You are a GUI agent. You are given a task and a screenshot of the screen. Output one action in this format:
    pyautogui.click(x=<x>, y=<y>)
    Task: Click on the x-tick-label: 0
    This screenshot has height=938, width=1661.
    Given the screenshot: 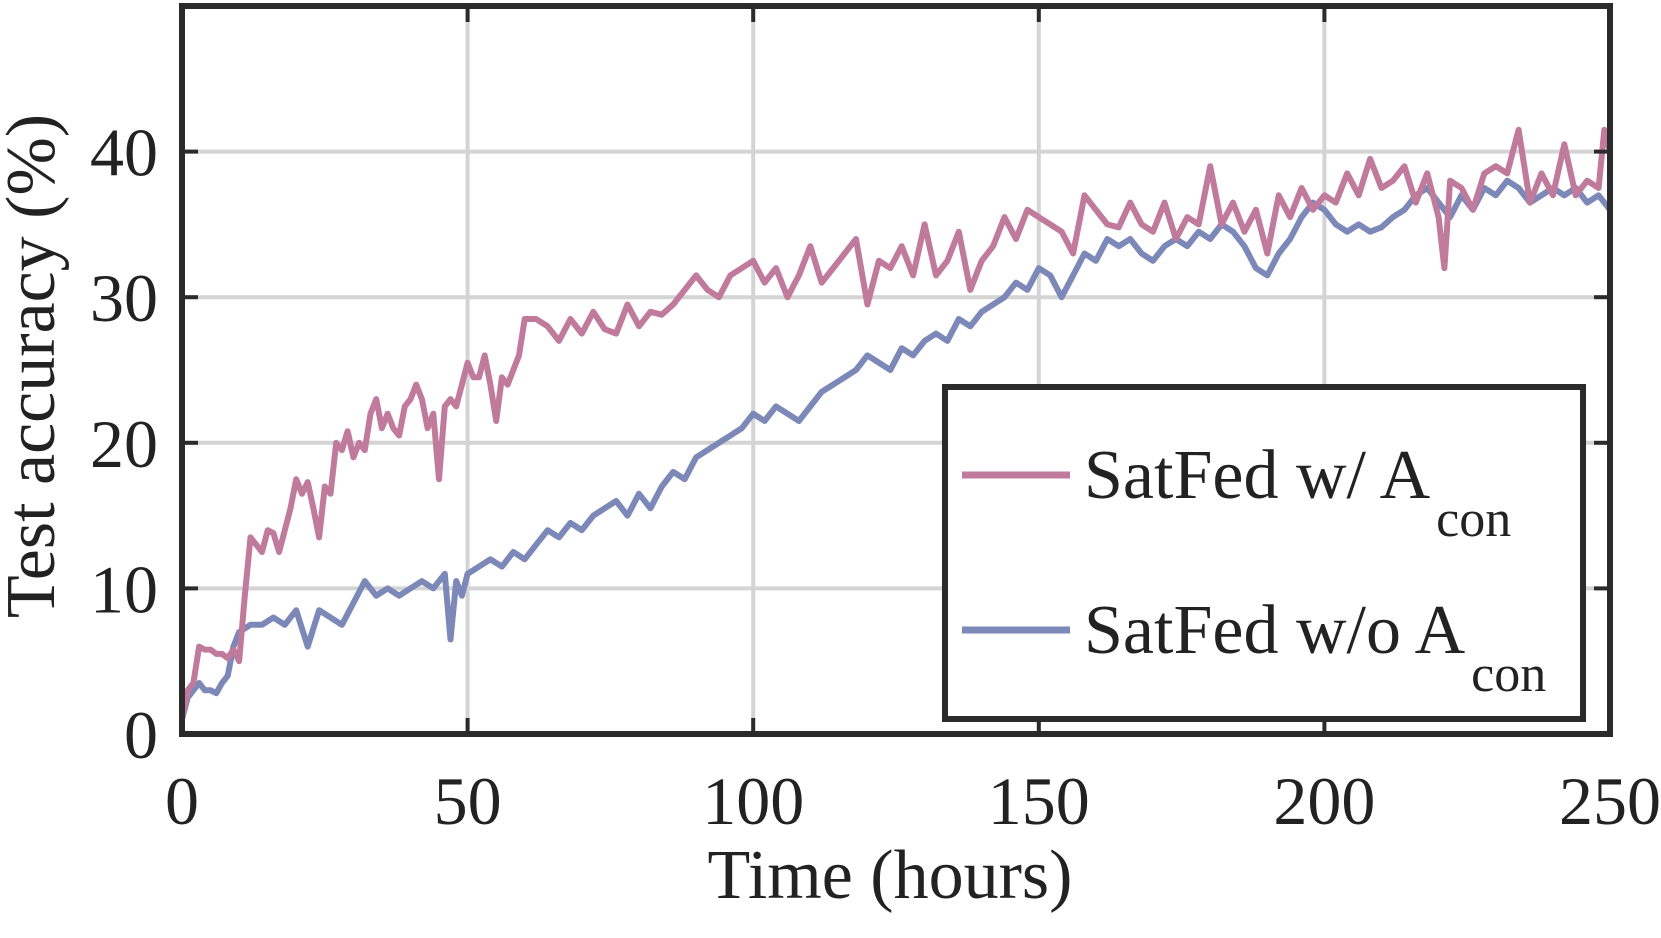 What is the action you would take?
    pyautogui.click(x=182, y=801)
    